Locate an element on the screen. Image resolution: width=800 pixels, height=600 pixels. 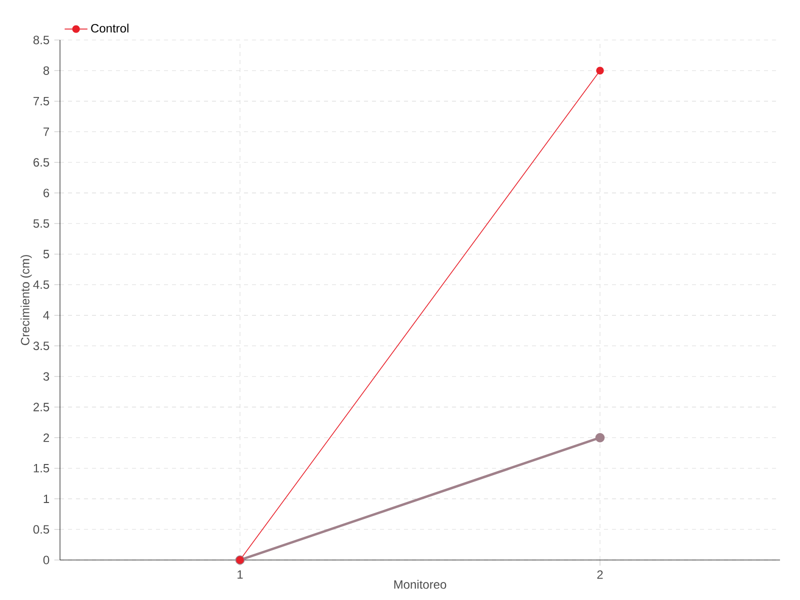
y-tick-label: 0 is located at coordinates (46, 560).